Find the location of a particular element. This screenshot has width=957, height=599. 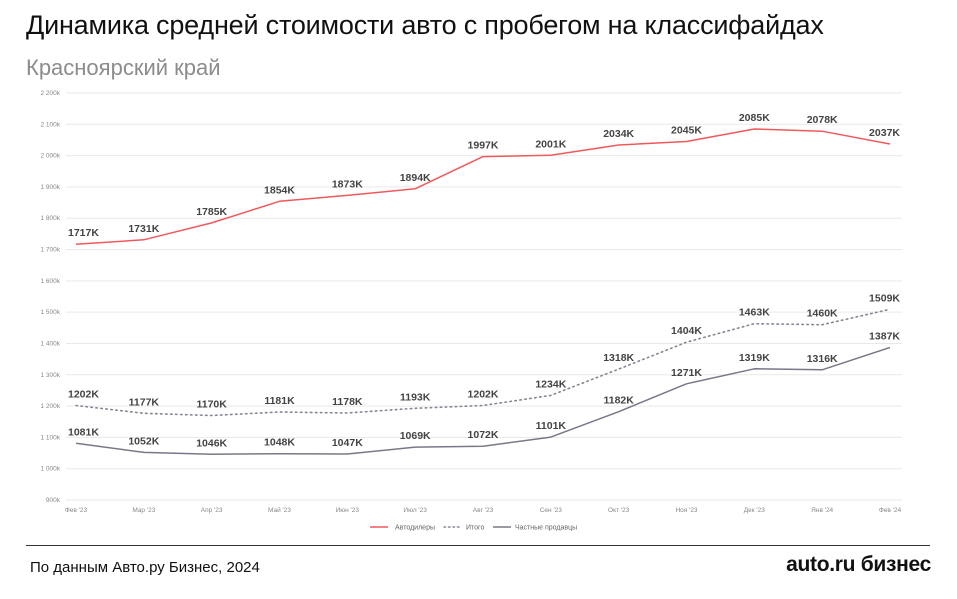

data-label-private: 1387K is located at coordinates (884, 337).